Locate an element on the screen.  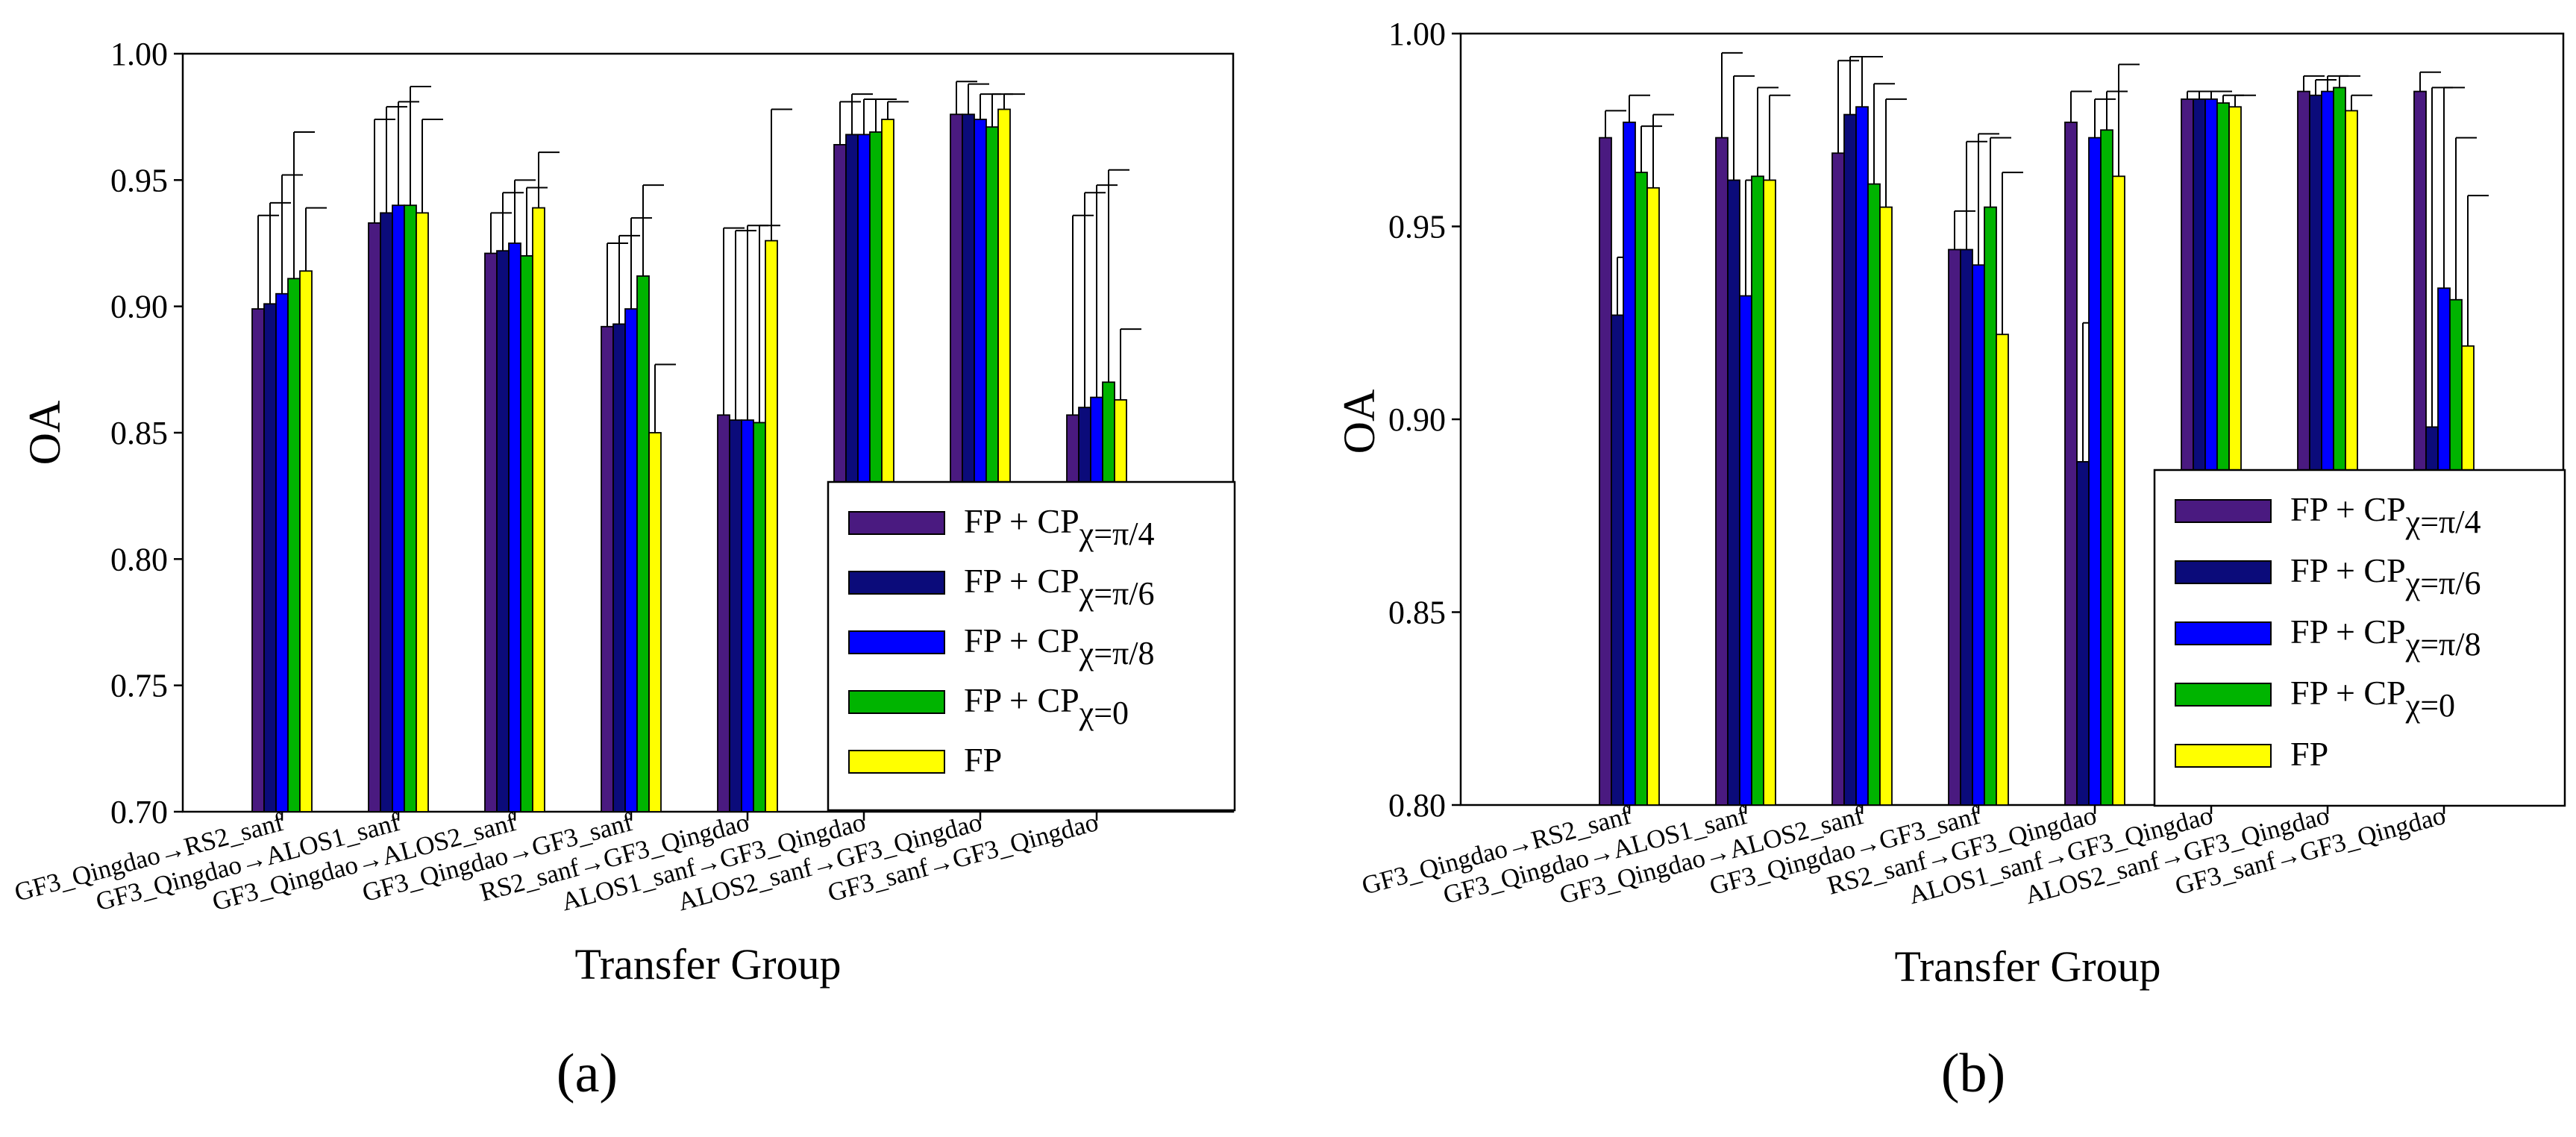
panel-label: (b) is located at coordinates (1973, 1073).